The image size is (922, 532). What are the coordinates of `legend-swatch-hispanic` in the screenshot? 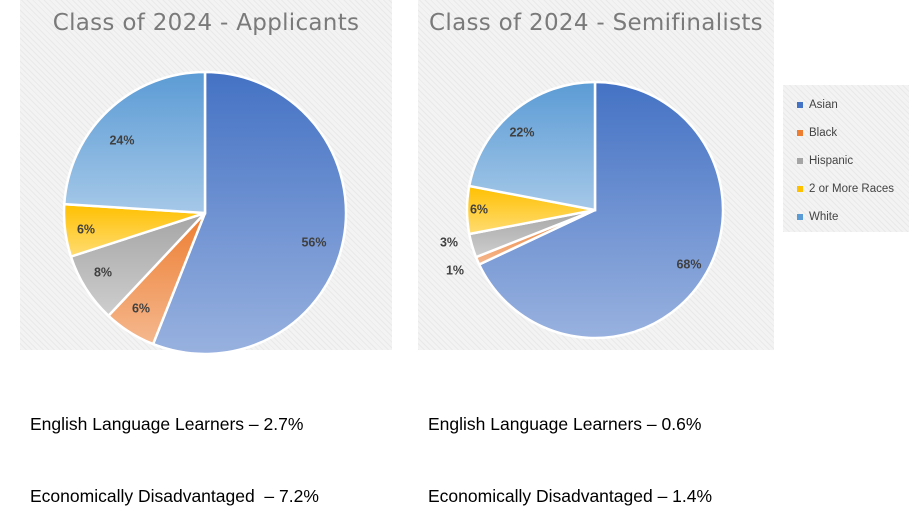 It's located at (800, 161).